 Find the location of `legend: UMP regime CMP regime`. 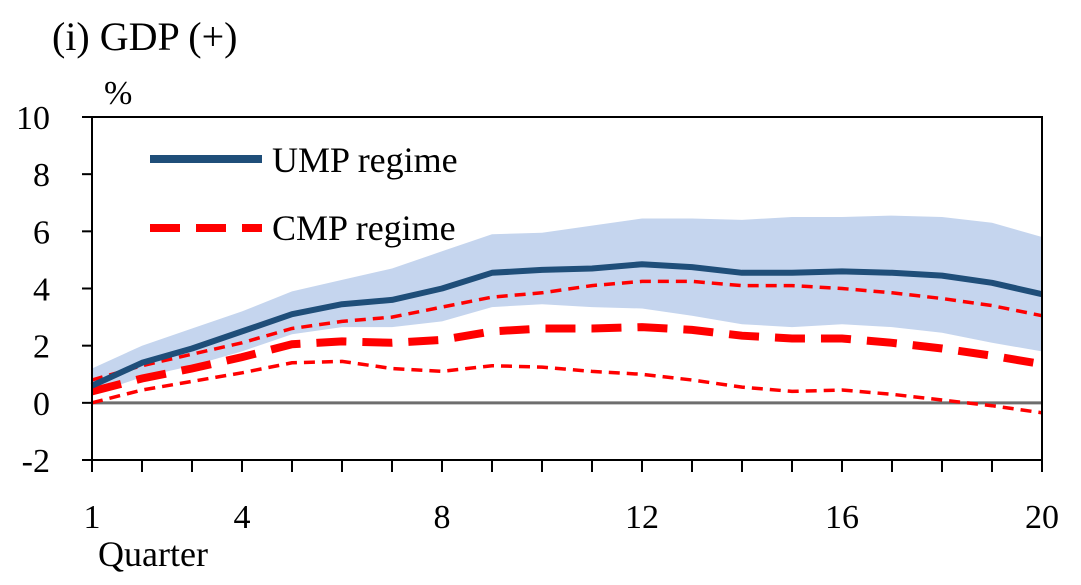

legend: UMP regime CMP regime is located at coordinates (304, 194).